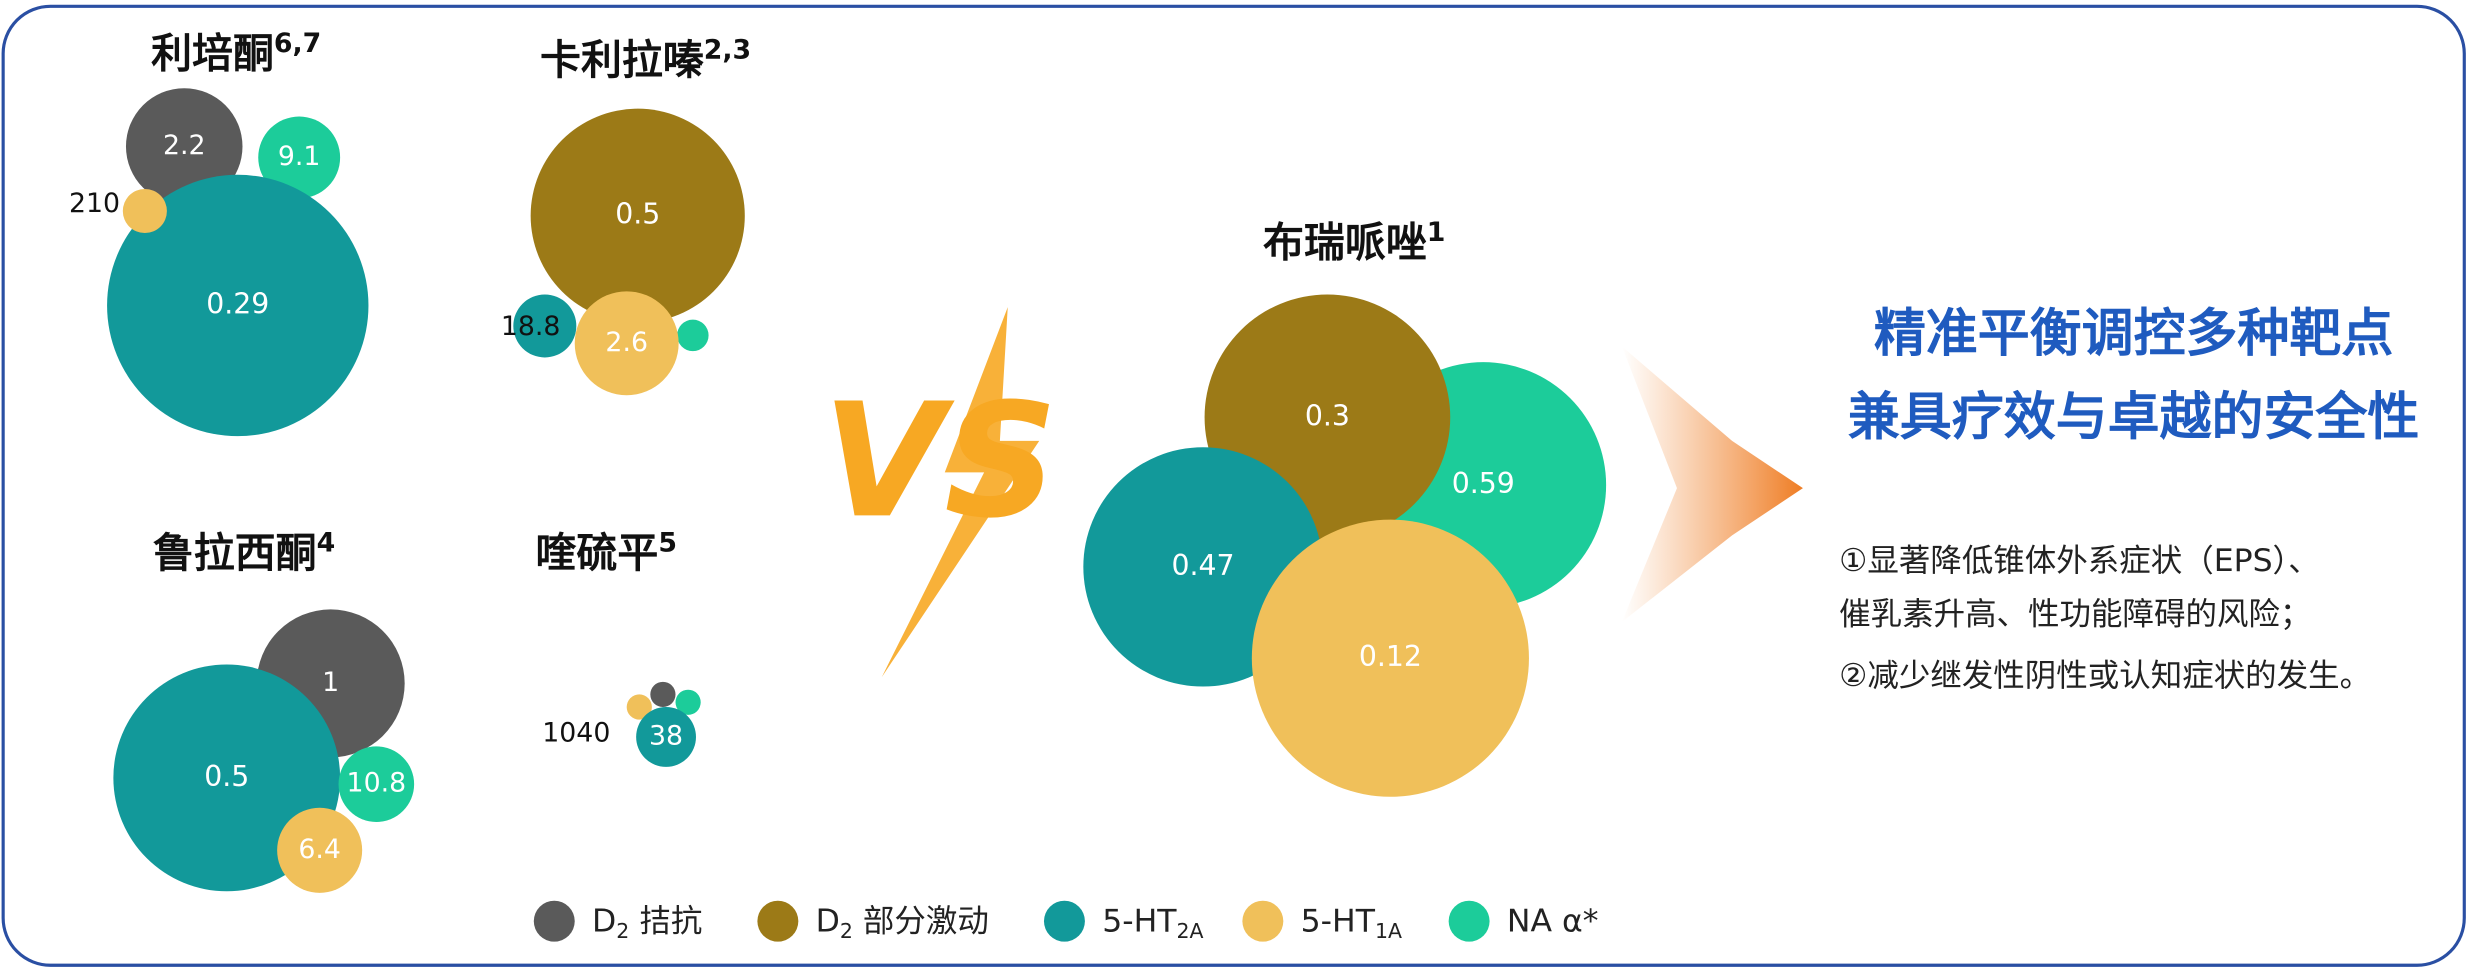 Image resolution: width=2469 pixels, height=970 pixels. I want to click on legend-label: 5-HT1A, so click(1351, 923).